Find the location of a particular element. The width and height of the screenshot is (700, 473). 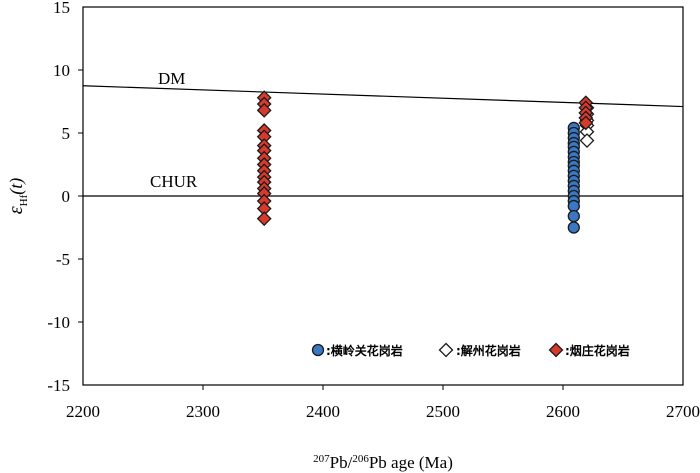

legend: :横岭关花岗岩 :解州花岗岩 :烟庄花岗岩 is located at coordinates (470, 350).